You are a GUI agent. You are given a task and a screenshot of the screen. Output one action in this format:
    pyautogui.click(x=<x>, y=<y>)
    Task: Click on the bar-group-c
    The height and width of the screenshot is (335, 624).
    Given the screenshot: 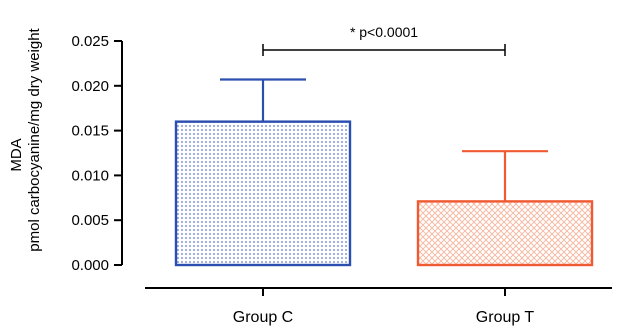 What is the action you would take?
    pyautogui.click(x=263, y=193)
    